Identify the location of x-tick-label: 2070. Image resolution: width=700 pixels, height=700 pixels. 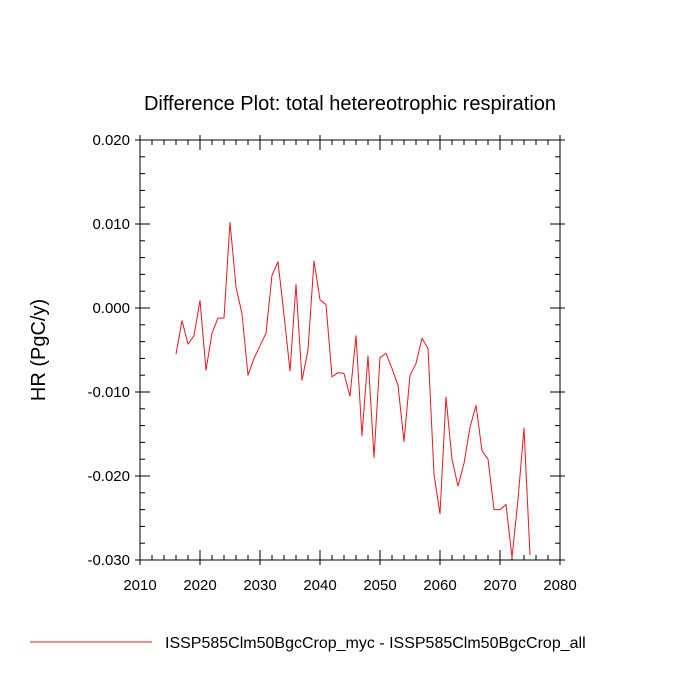
(499, 585).